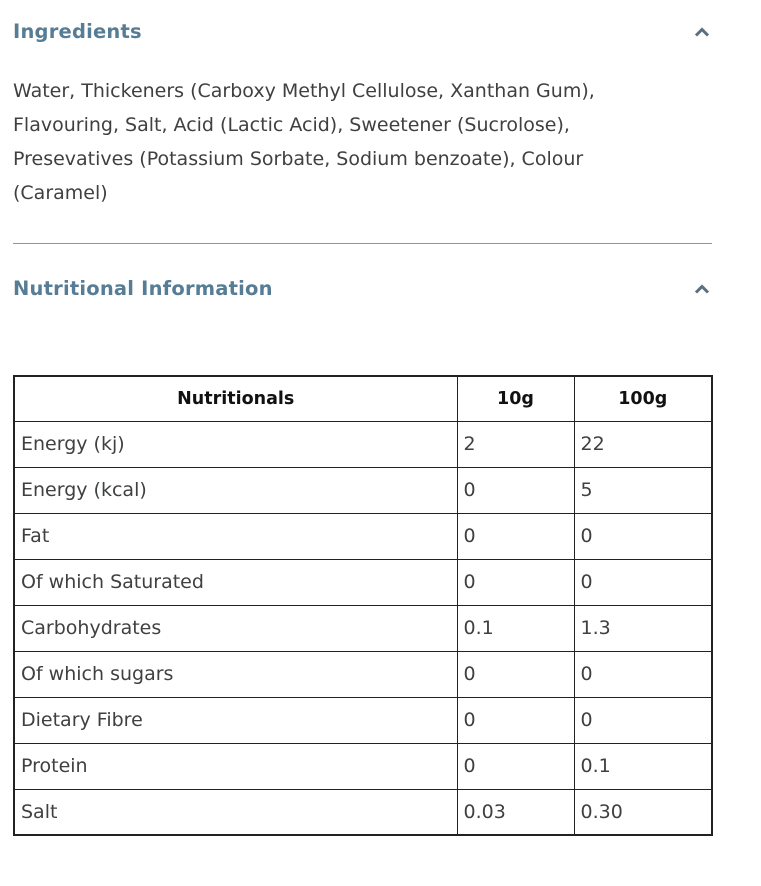 The height and width of the screenshot is (886, 761). I want to click on ingredients-section-title: Ingredients, so click(77, 31).